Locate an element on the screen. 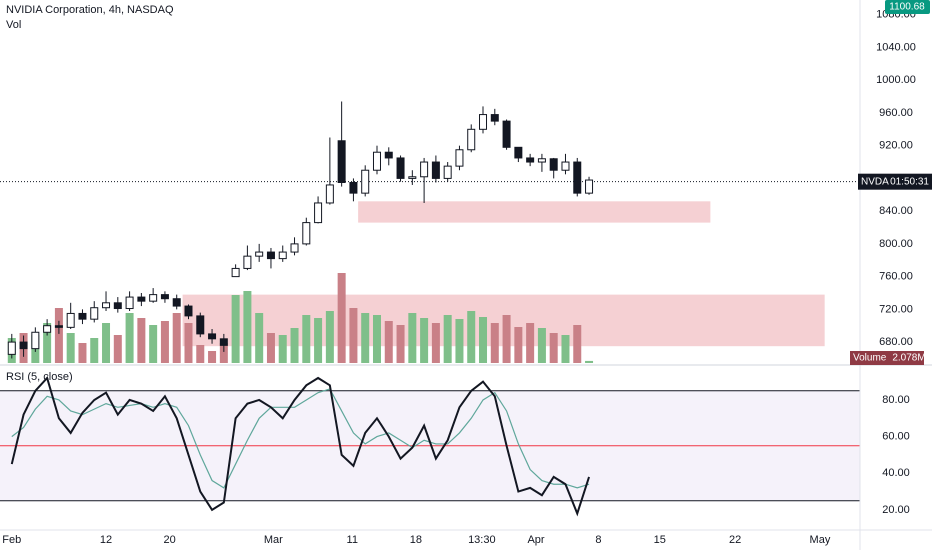  symbol-badge is located at coordinates (895, 181).